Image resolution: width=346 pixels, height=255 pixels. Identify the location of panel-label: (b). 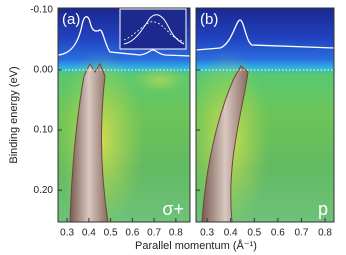
(209, 19).